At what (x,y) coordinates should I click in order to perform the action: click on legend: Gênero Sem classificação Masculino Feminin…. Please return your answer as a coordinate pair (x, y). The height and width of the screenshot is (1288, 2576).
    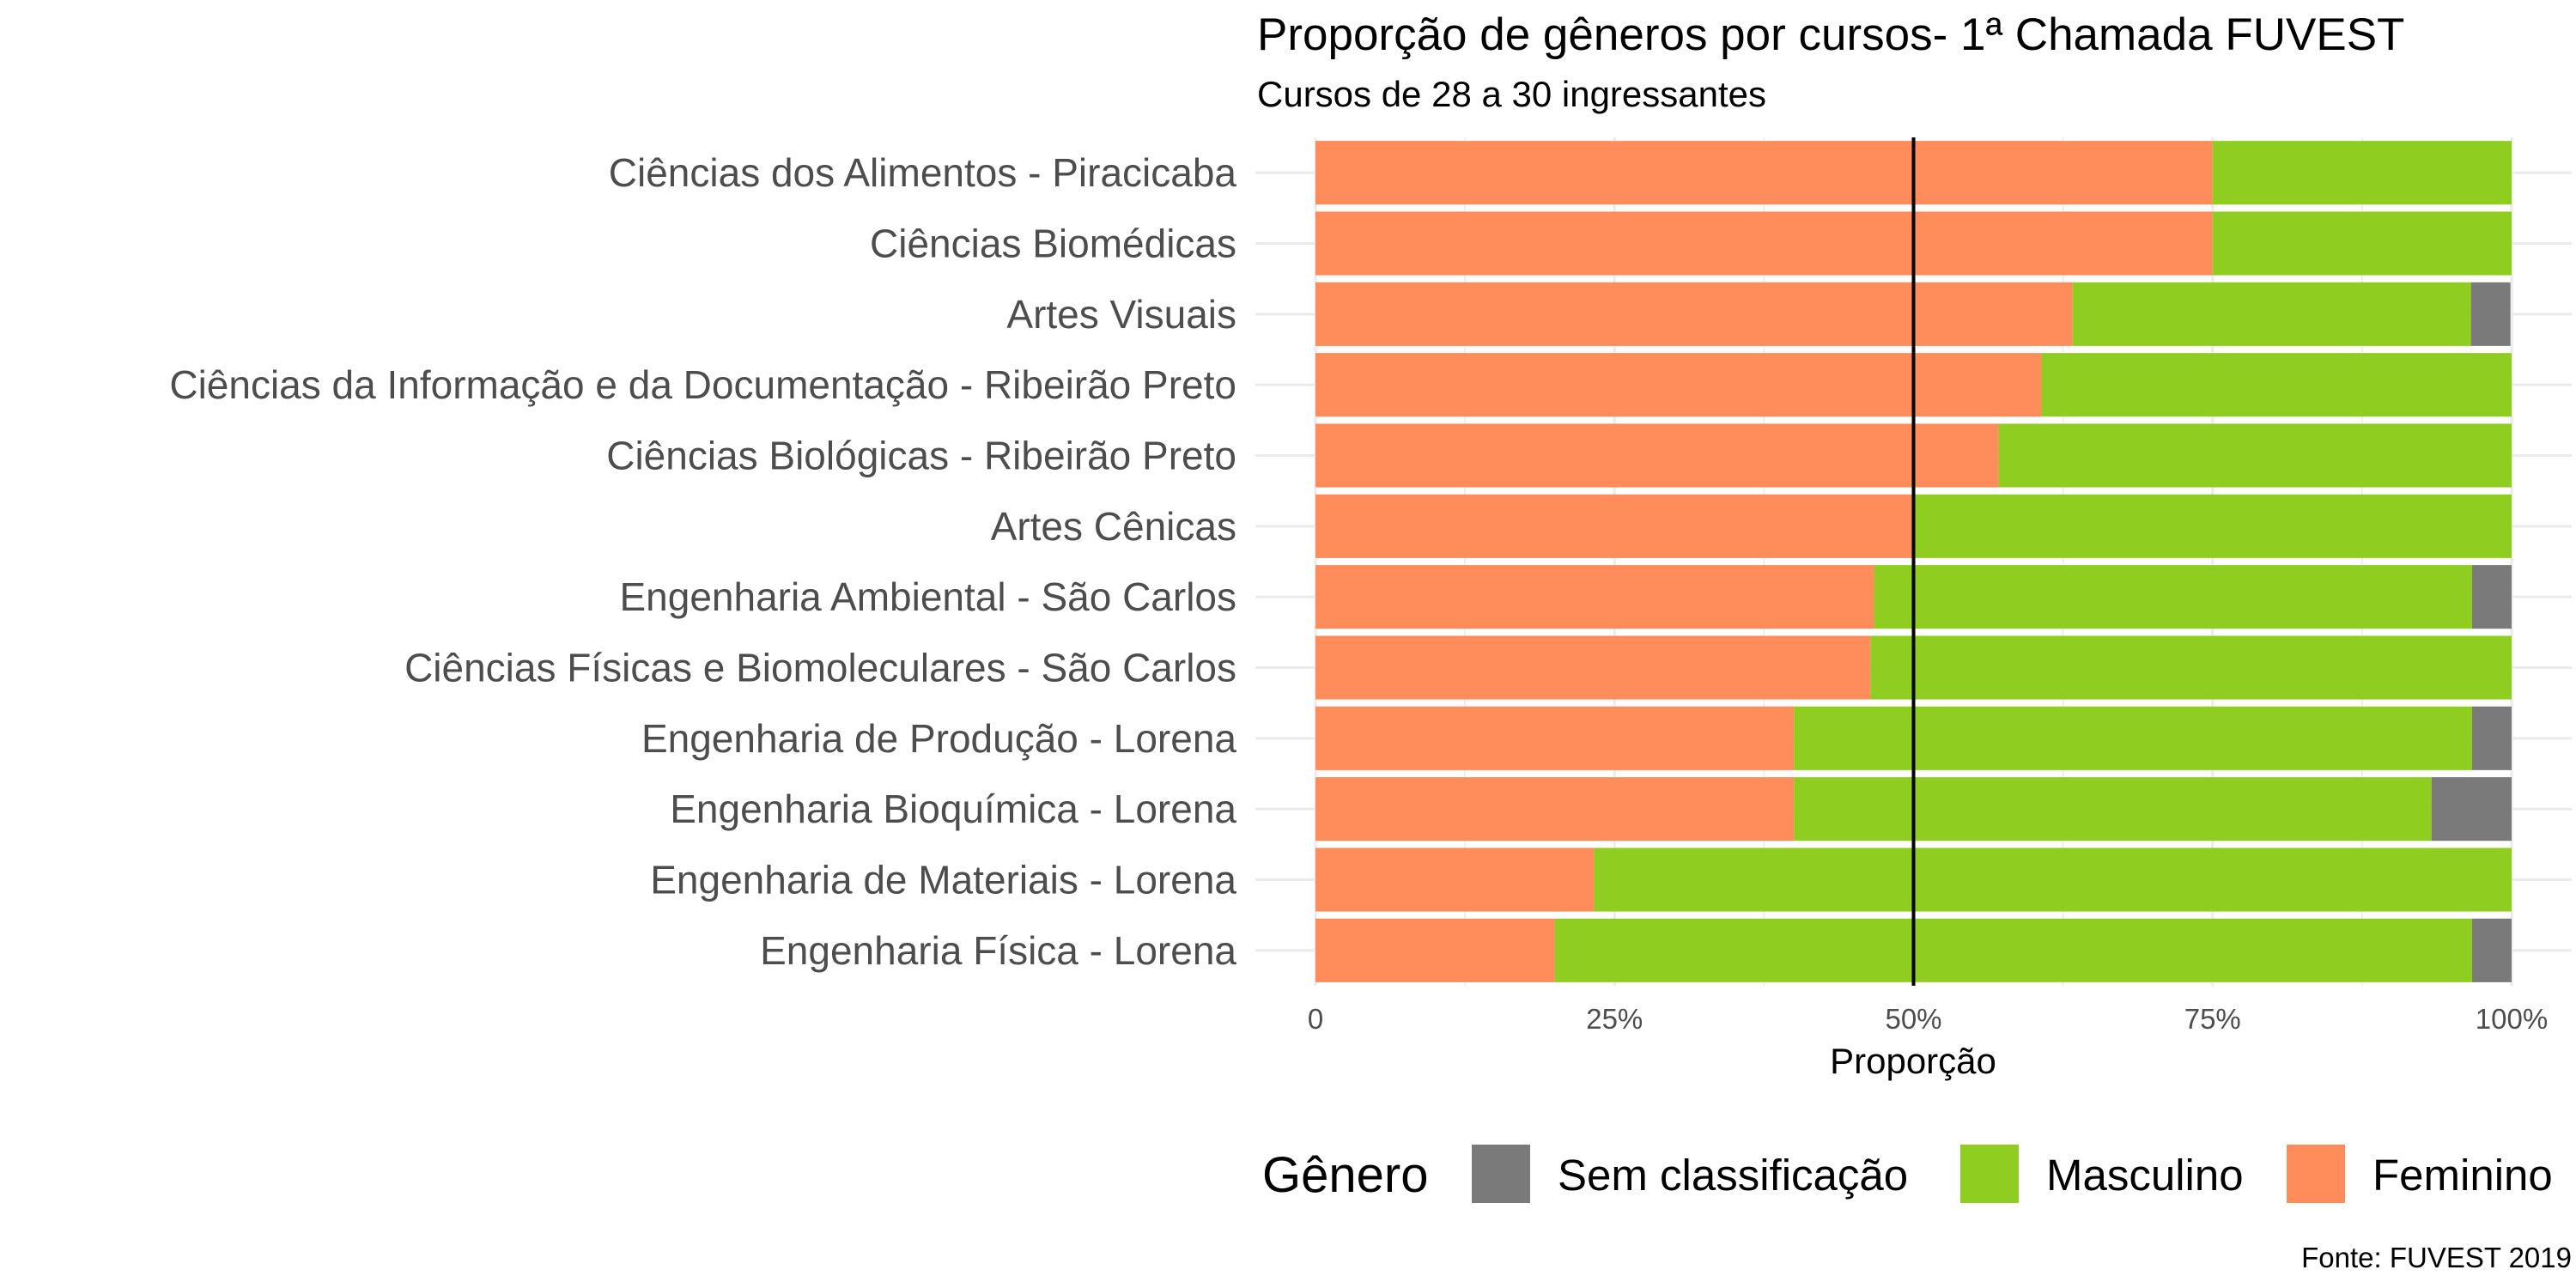
    Looking at the image, I should click on (1908, 1174).